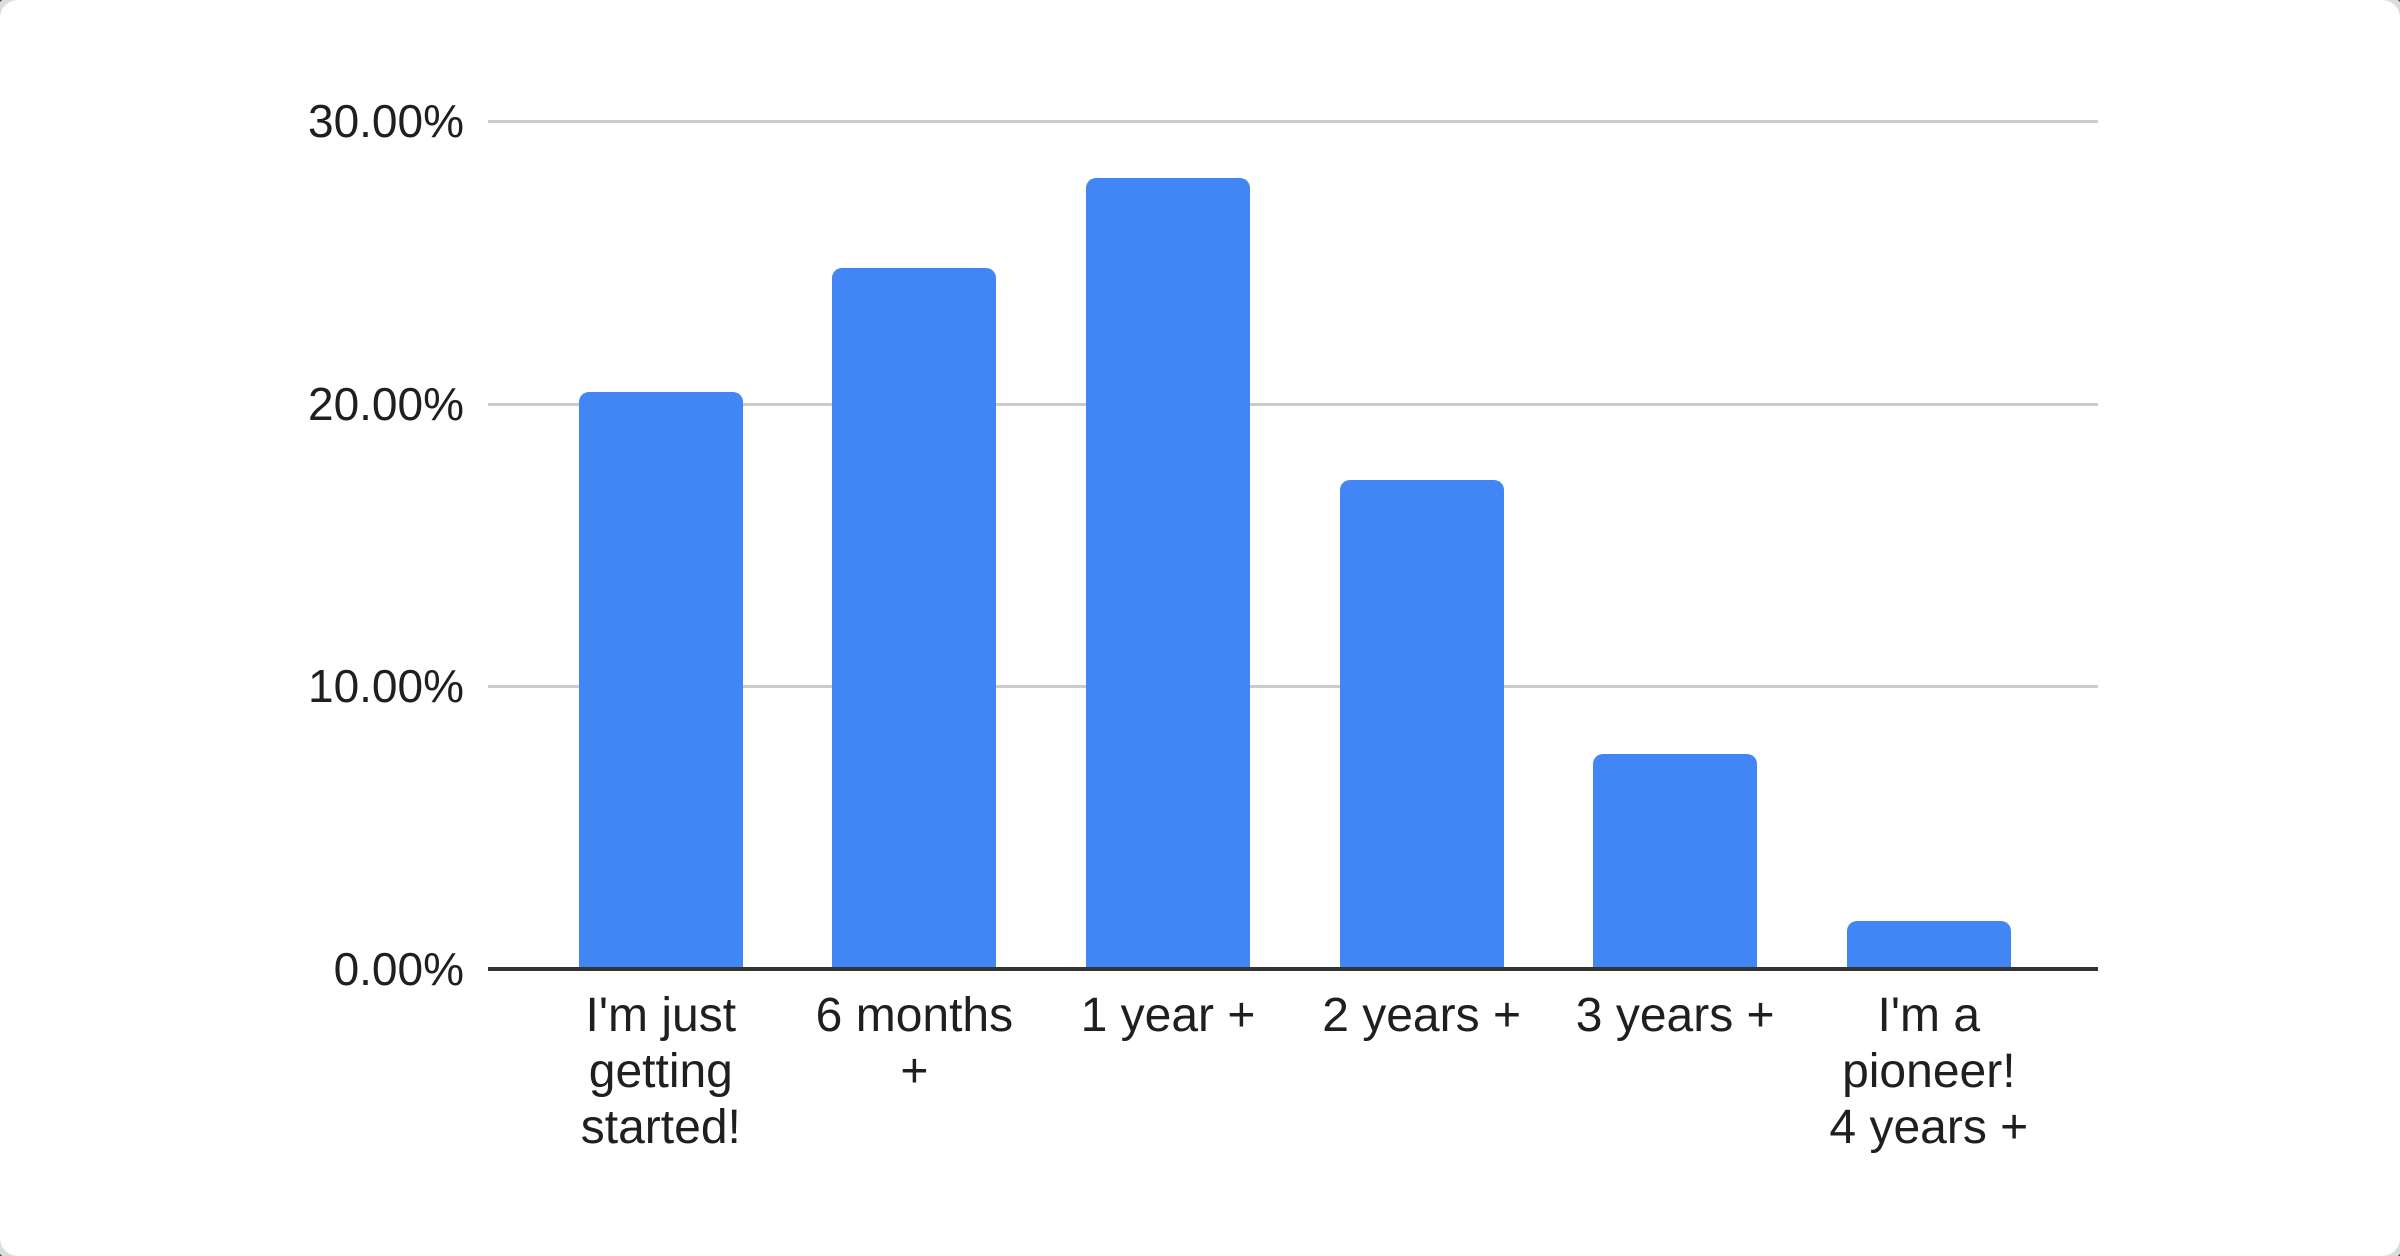 The image size is (2400, 1256). I want to click on x-category-label: I'm a pioneer! 4 years +, so click(1929, 1071).